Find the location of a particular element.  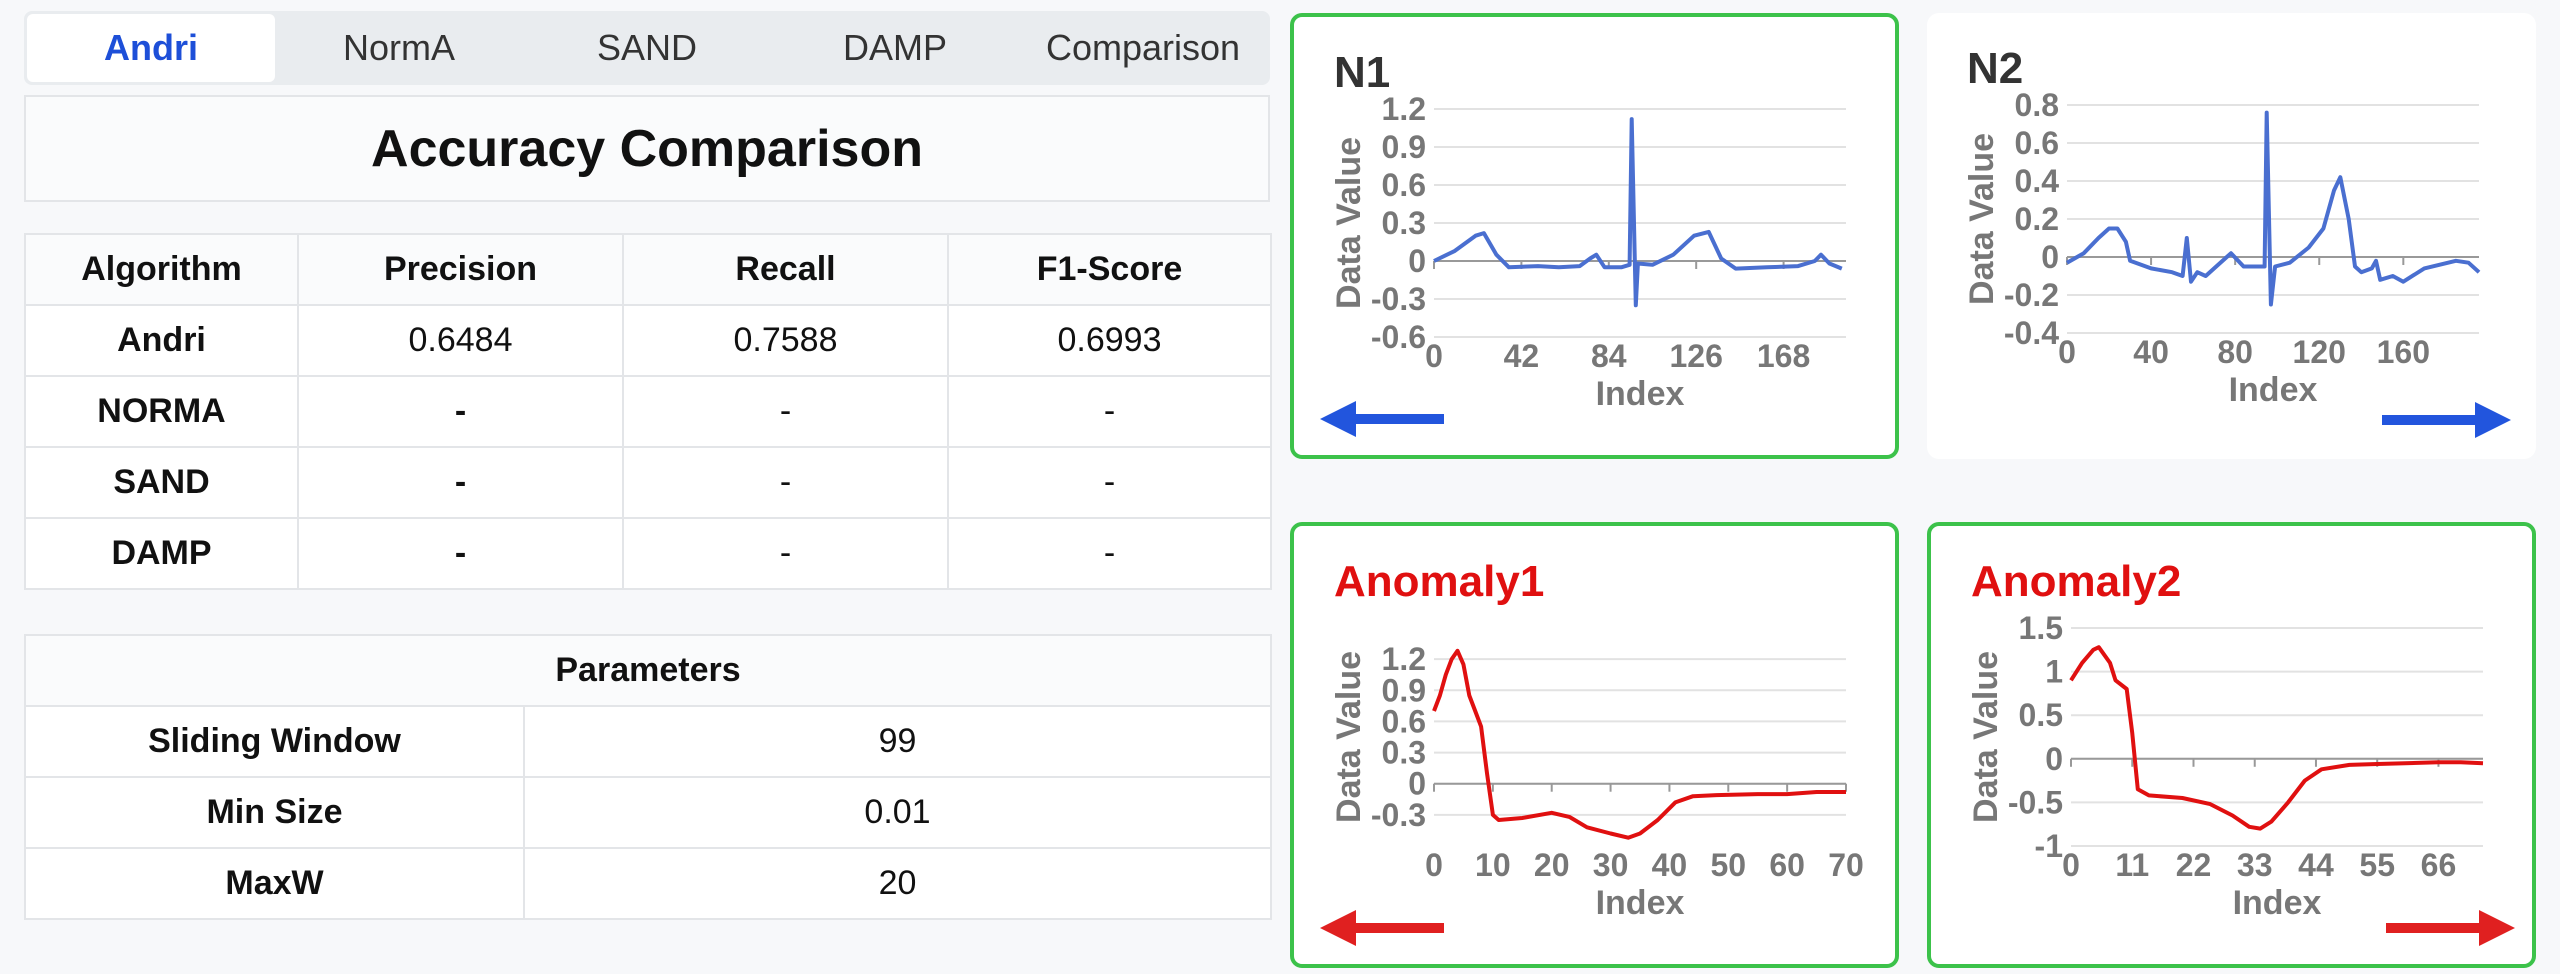

tab: DAMP is located at coordinates (894, 47).